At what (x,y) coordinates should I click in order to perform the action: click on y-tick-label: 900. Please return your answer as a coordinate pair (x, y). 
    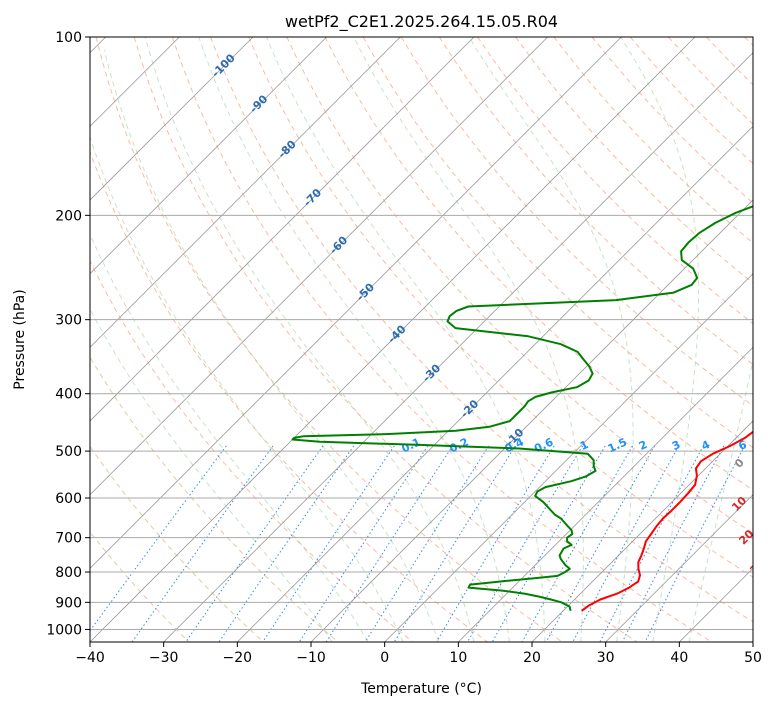
    Looking at the image, I should click on (68, 603).